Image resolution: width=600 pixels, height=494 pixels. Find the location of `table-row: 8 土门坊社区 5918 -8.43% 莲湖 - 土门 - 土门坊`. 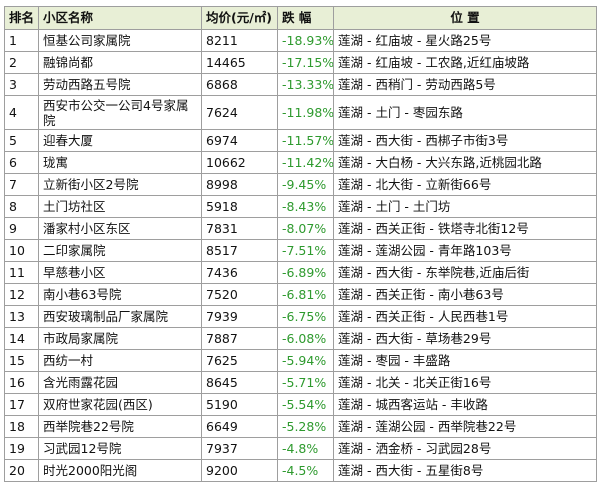

table-row: 8 土门坊社区 5918 -8.43% 莲湖 - 土门 - 土门坊 is located at coordinates (300, 206).